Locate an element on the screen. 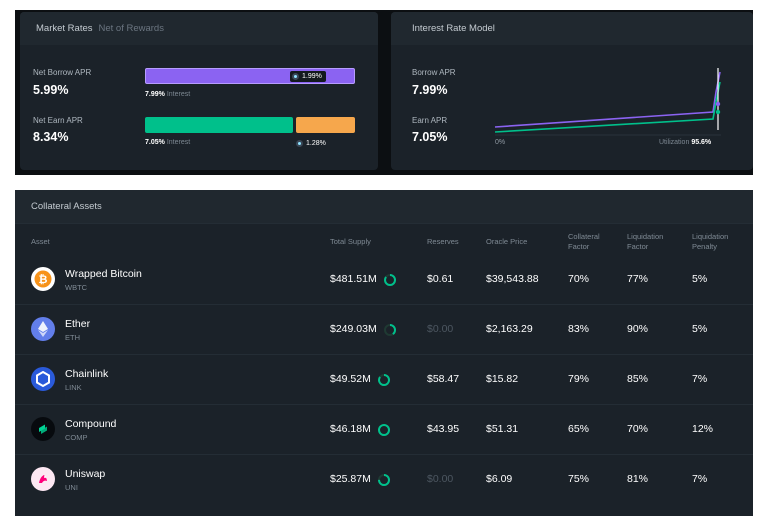  model-borrow-value: 7.99% is located at coordinates (430, 90).